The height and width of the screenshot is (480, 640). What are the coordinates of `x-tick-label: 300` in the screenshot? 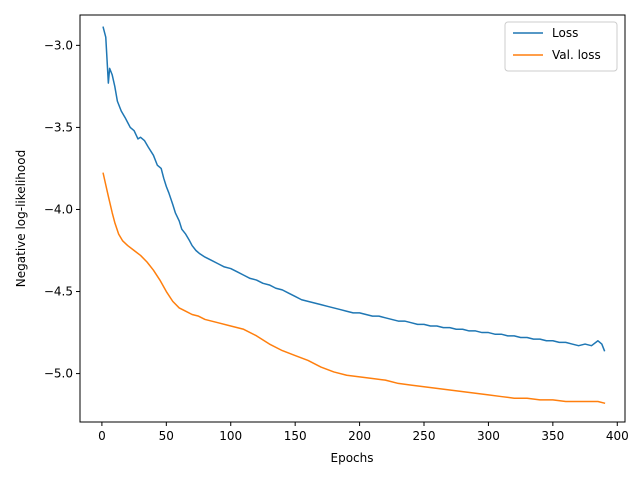 It's located at (488, 436).